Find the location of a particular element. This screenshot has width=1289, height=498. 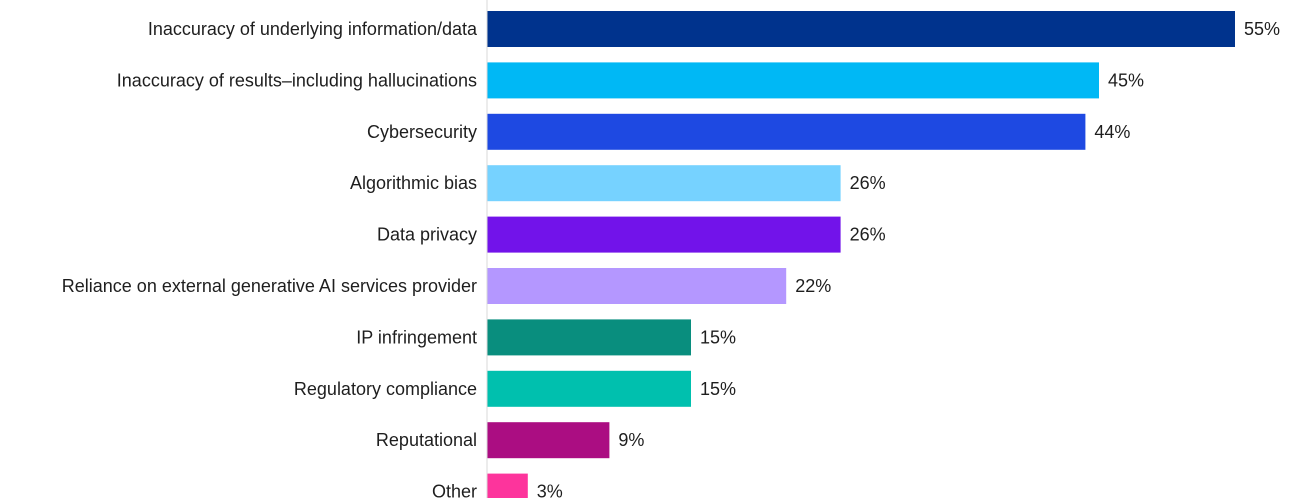

category-label: Cybersecurity is located at coordinates (422, 132).